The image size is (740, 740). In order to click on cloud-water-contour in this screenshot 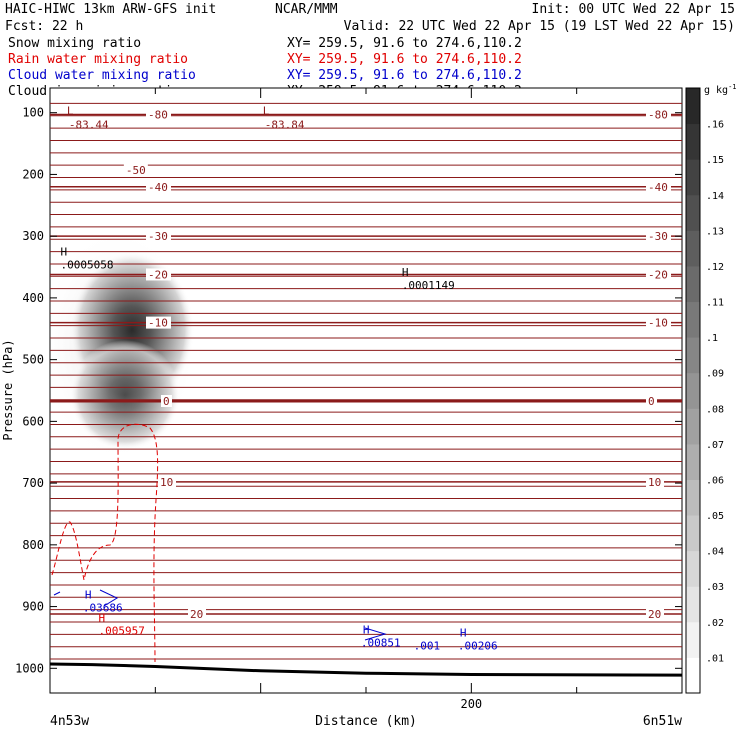, I will do `click(220, 615)`.